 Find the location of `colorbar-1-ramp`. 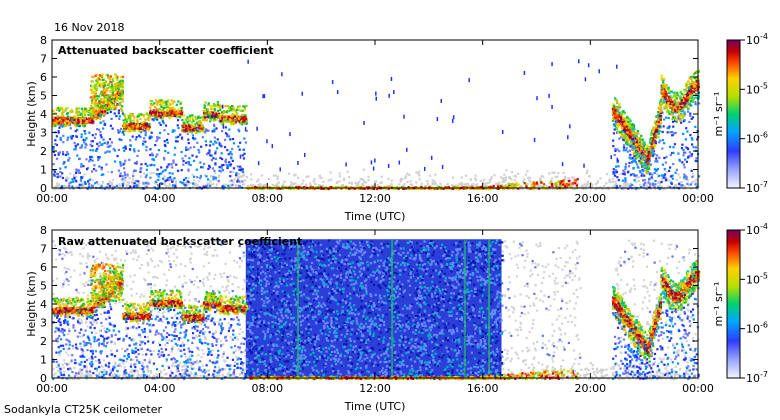

colorbar-1-ramp is located at coordinates (733, 114).